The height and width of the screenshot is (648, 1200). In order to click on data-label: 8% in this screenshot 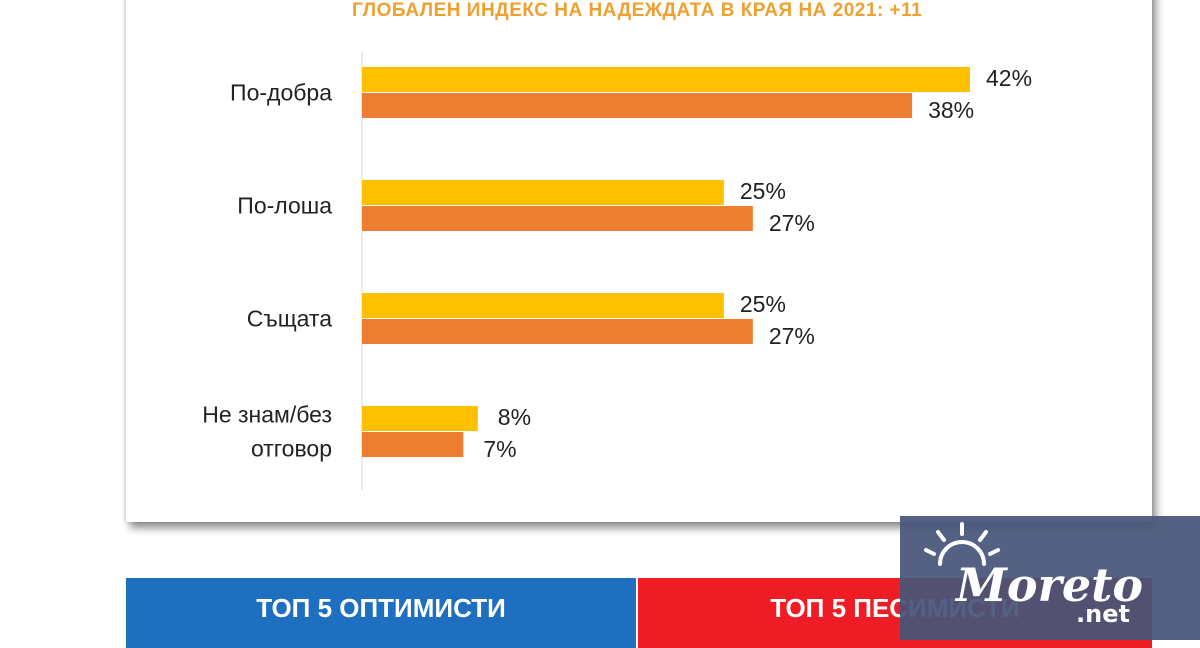, I will do `click(514, 417)`.